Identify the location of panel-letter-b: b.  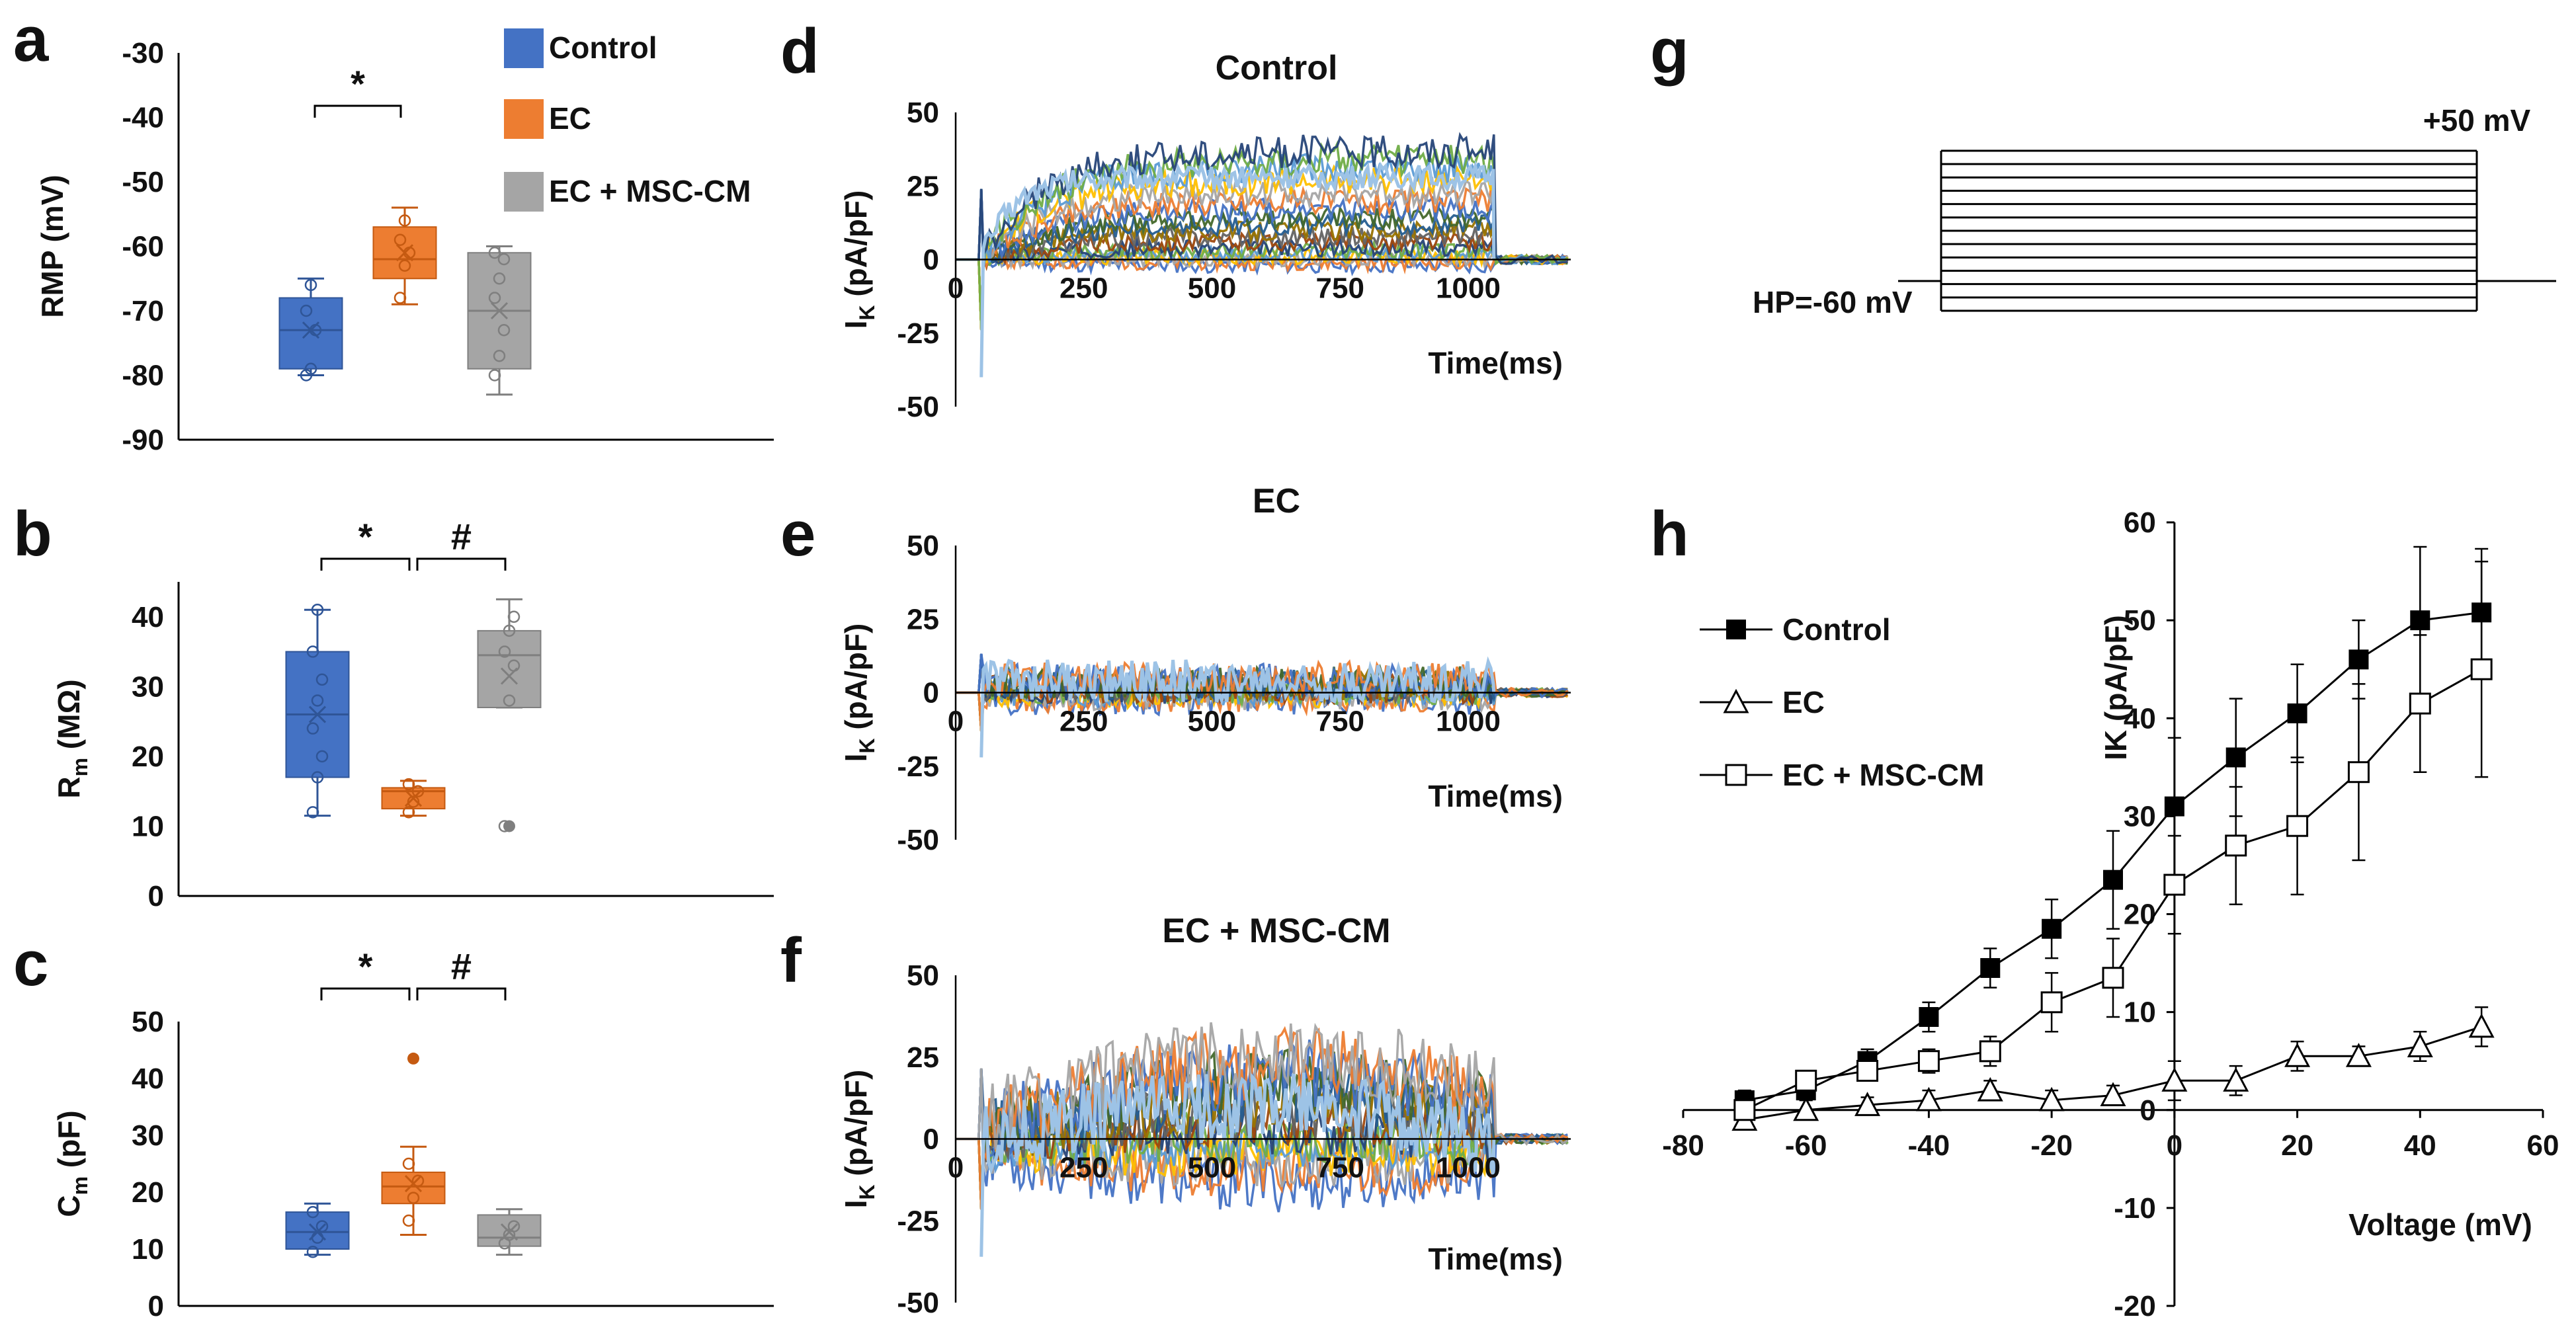
(32, 534).